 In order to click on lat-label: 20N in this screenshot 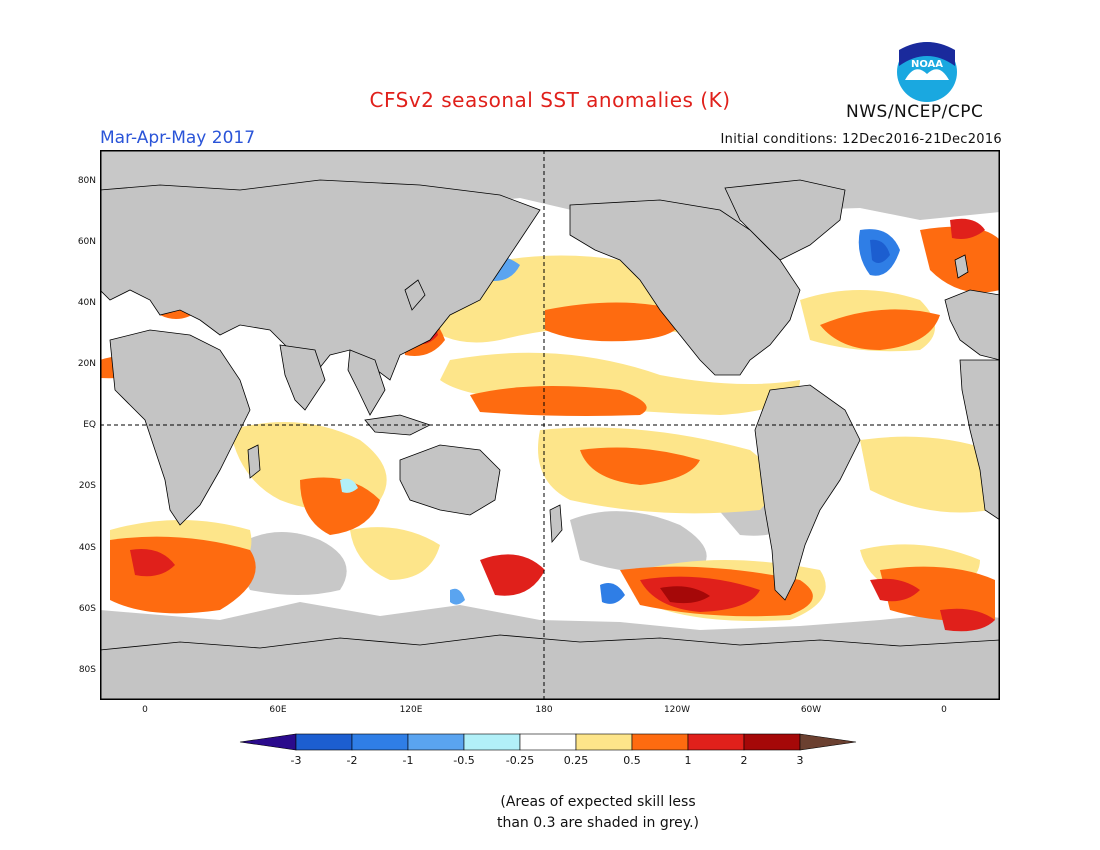, I will do `click(86, 364)`.